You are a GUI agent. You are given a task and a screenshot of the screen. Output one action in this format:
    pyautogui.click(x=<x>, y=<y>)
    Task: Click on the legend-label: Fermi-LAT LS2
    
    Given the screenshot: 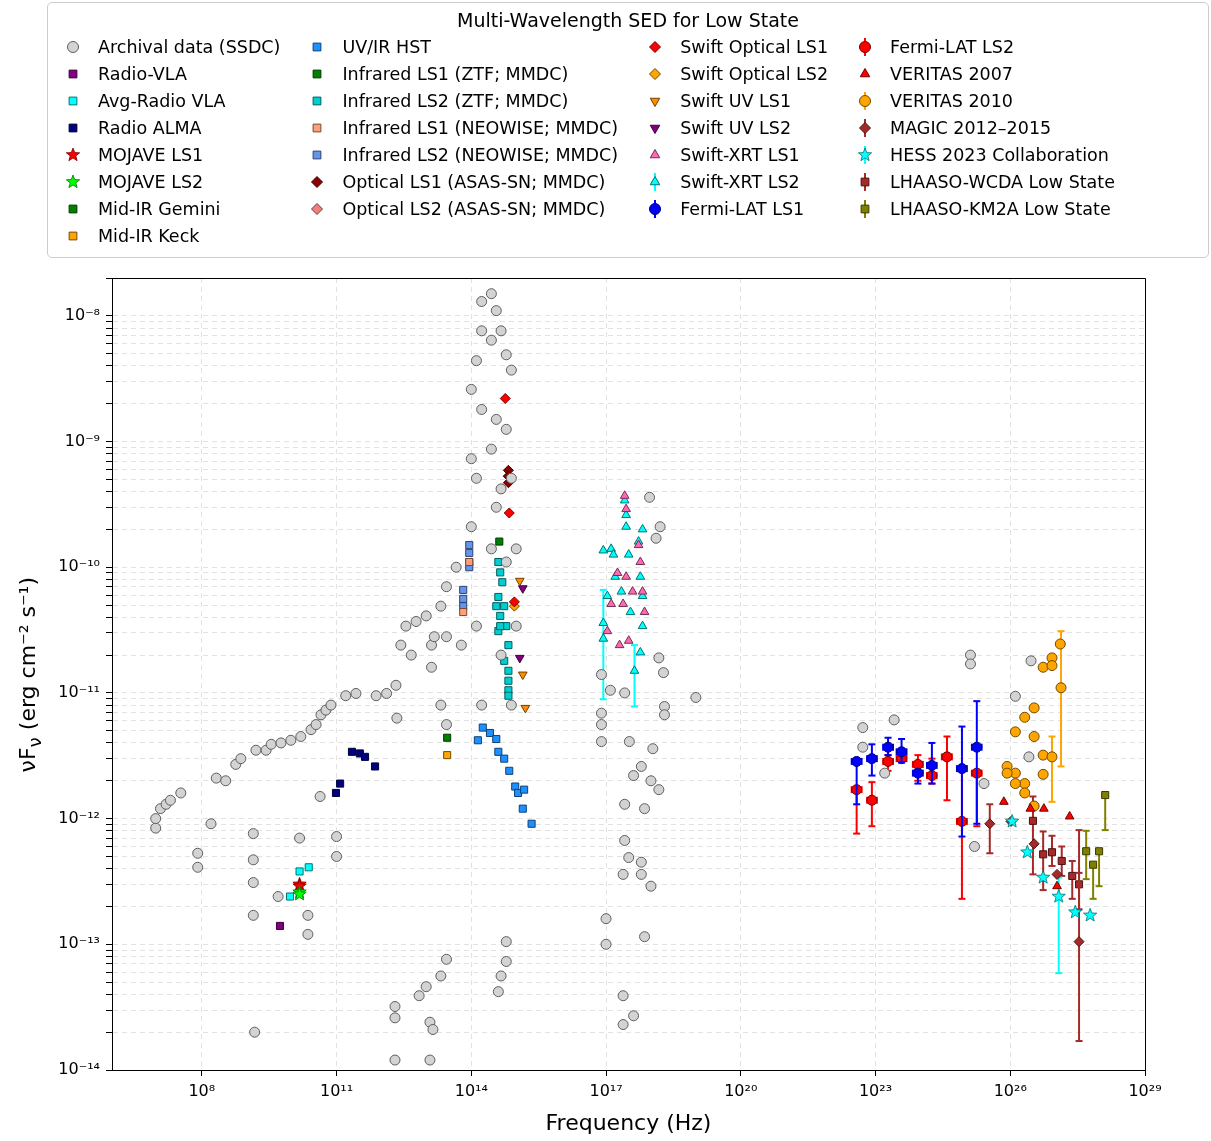 What is the action you would take?
    pyautogui.click(x=952, y=46)
    